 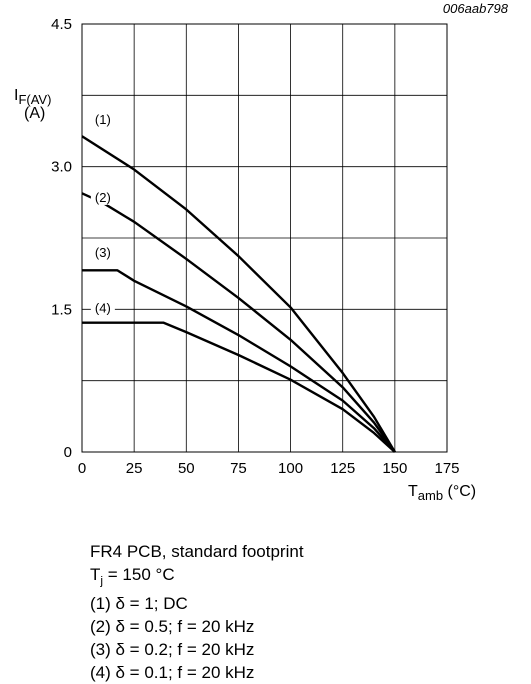 What do you see at coordinates (430, 495) in the screenshot?
I see `x-axis-label-sub: amb` at bounding box center [430, 495].